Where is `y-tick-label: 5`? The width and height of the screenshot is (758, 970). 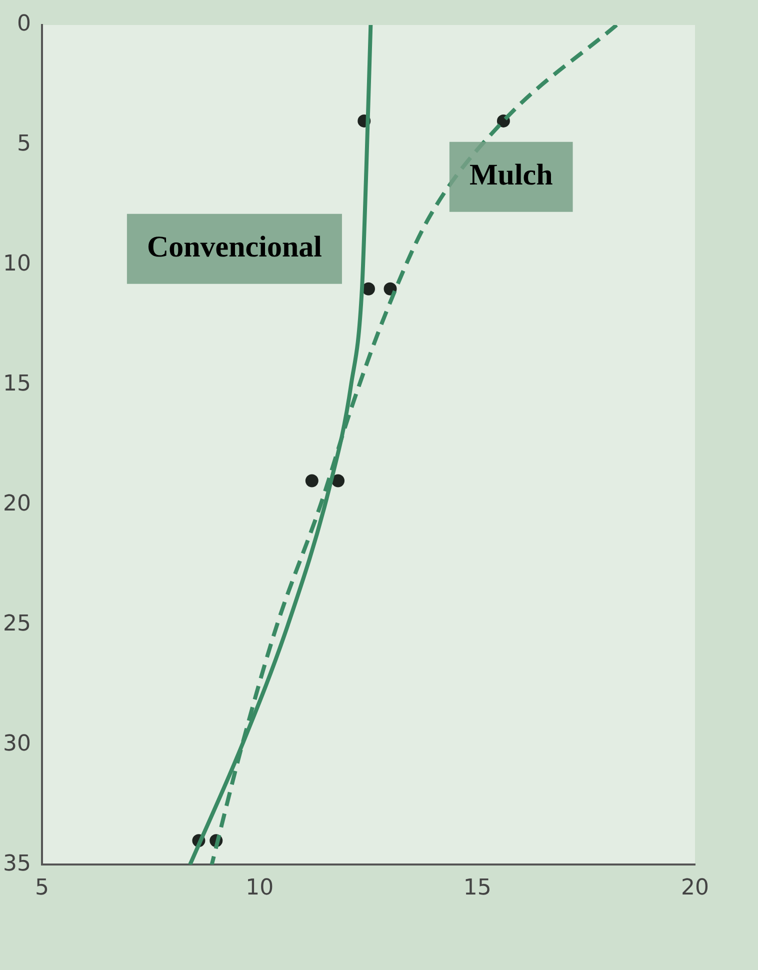 y-tick-label: 5 is located at coordinates (23, 144).